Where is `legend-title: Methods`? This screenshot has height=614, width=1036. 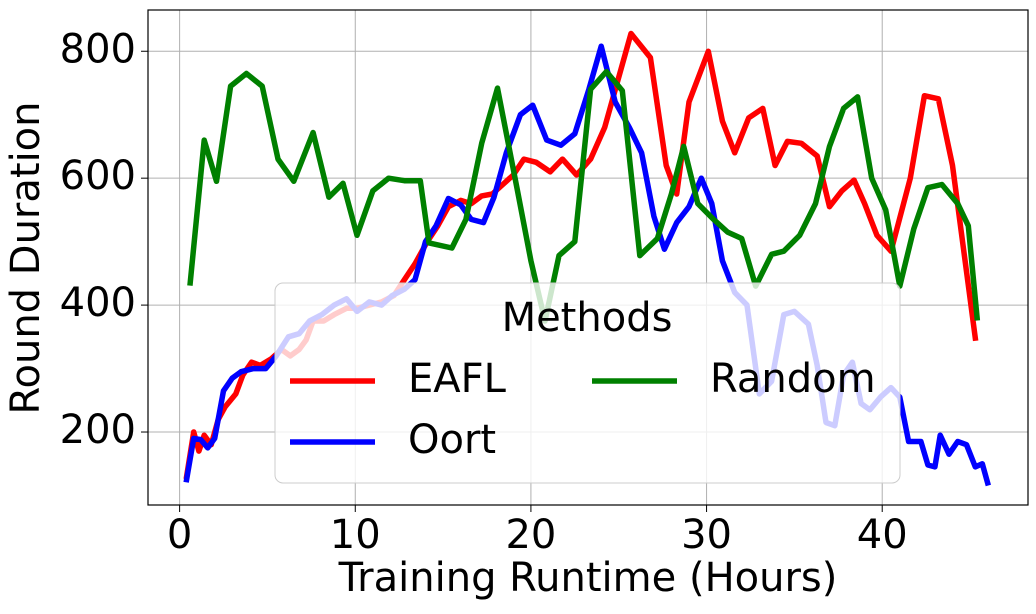 legend-title: Methods is located at coordinates (587, 318).